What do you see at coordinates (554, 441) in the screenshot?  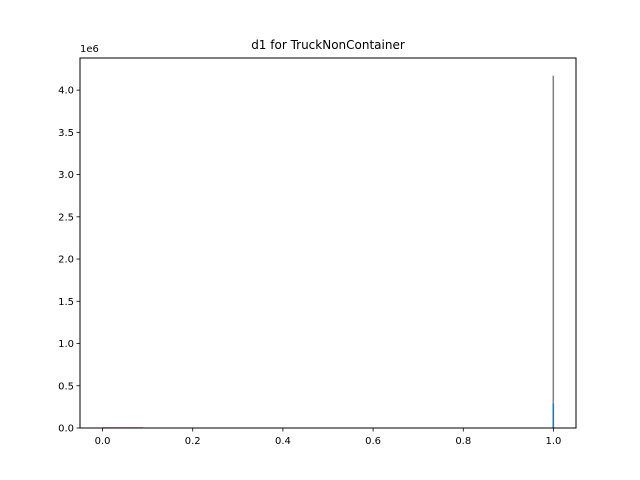 I see `x-tick-label: 1.0` at bounding box center [554, 441].